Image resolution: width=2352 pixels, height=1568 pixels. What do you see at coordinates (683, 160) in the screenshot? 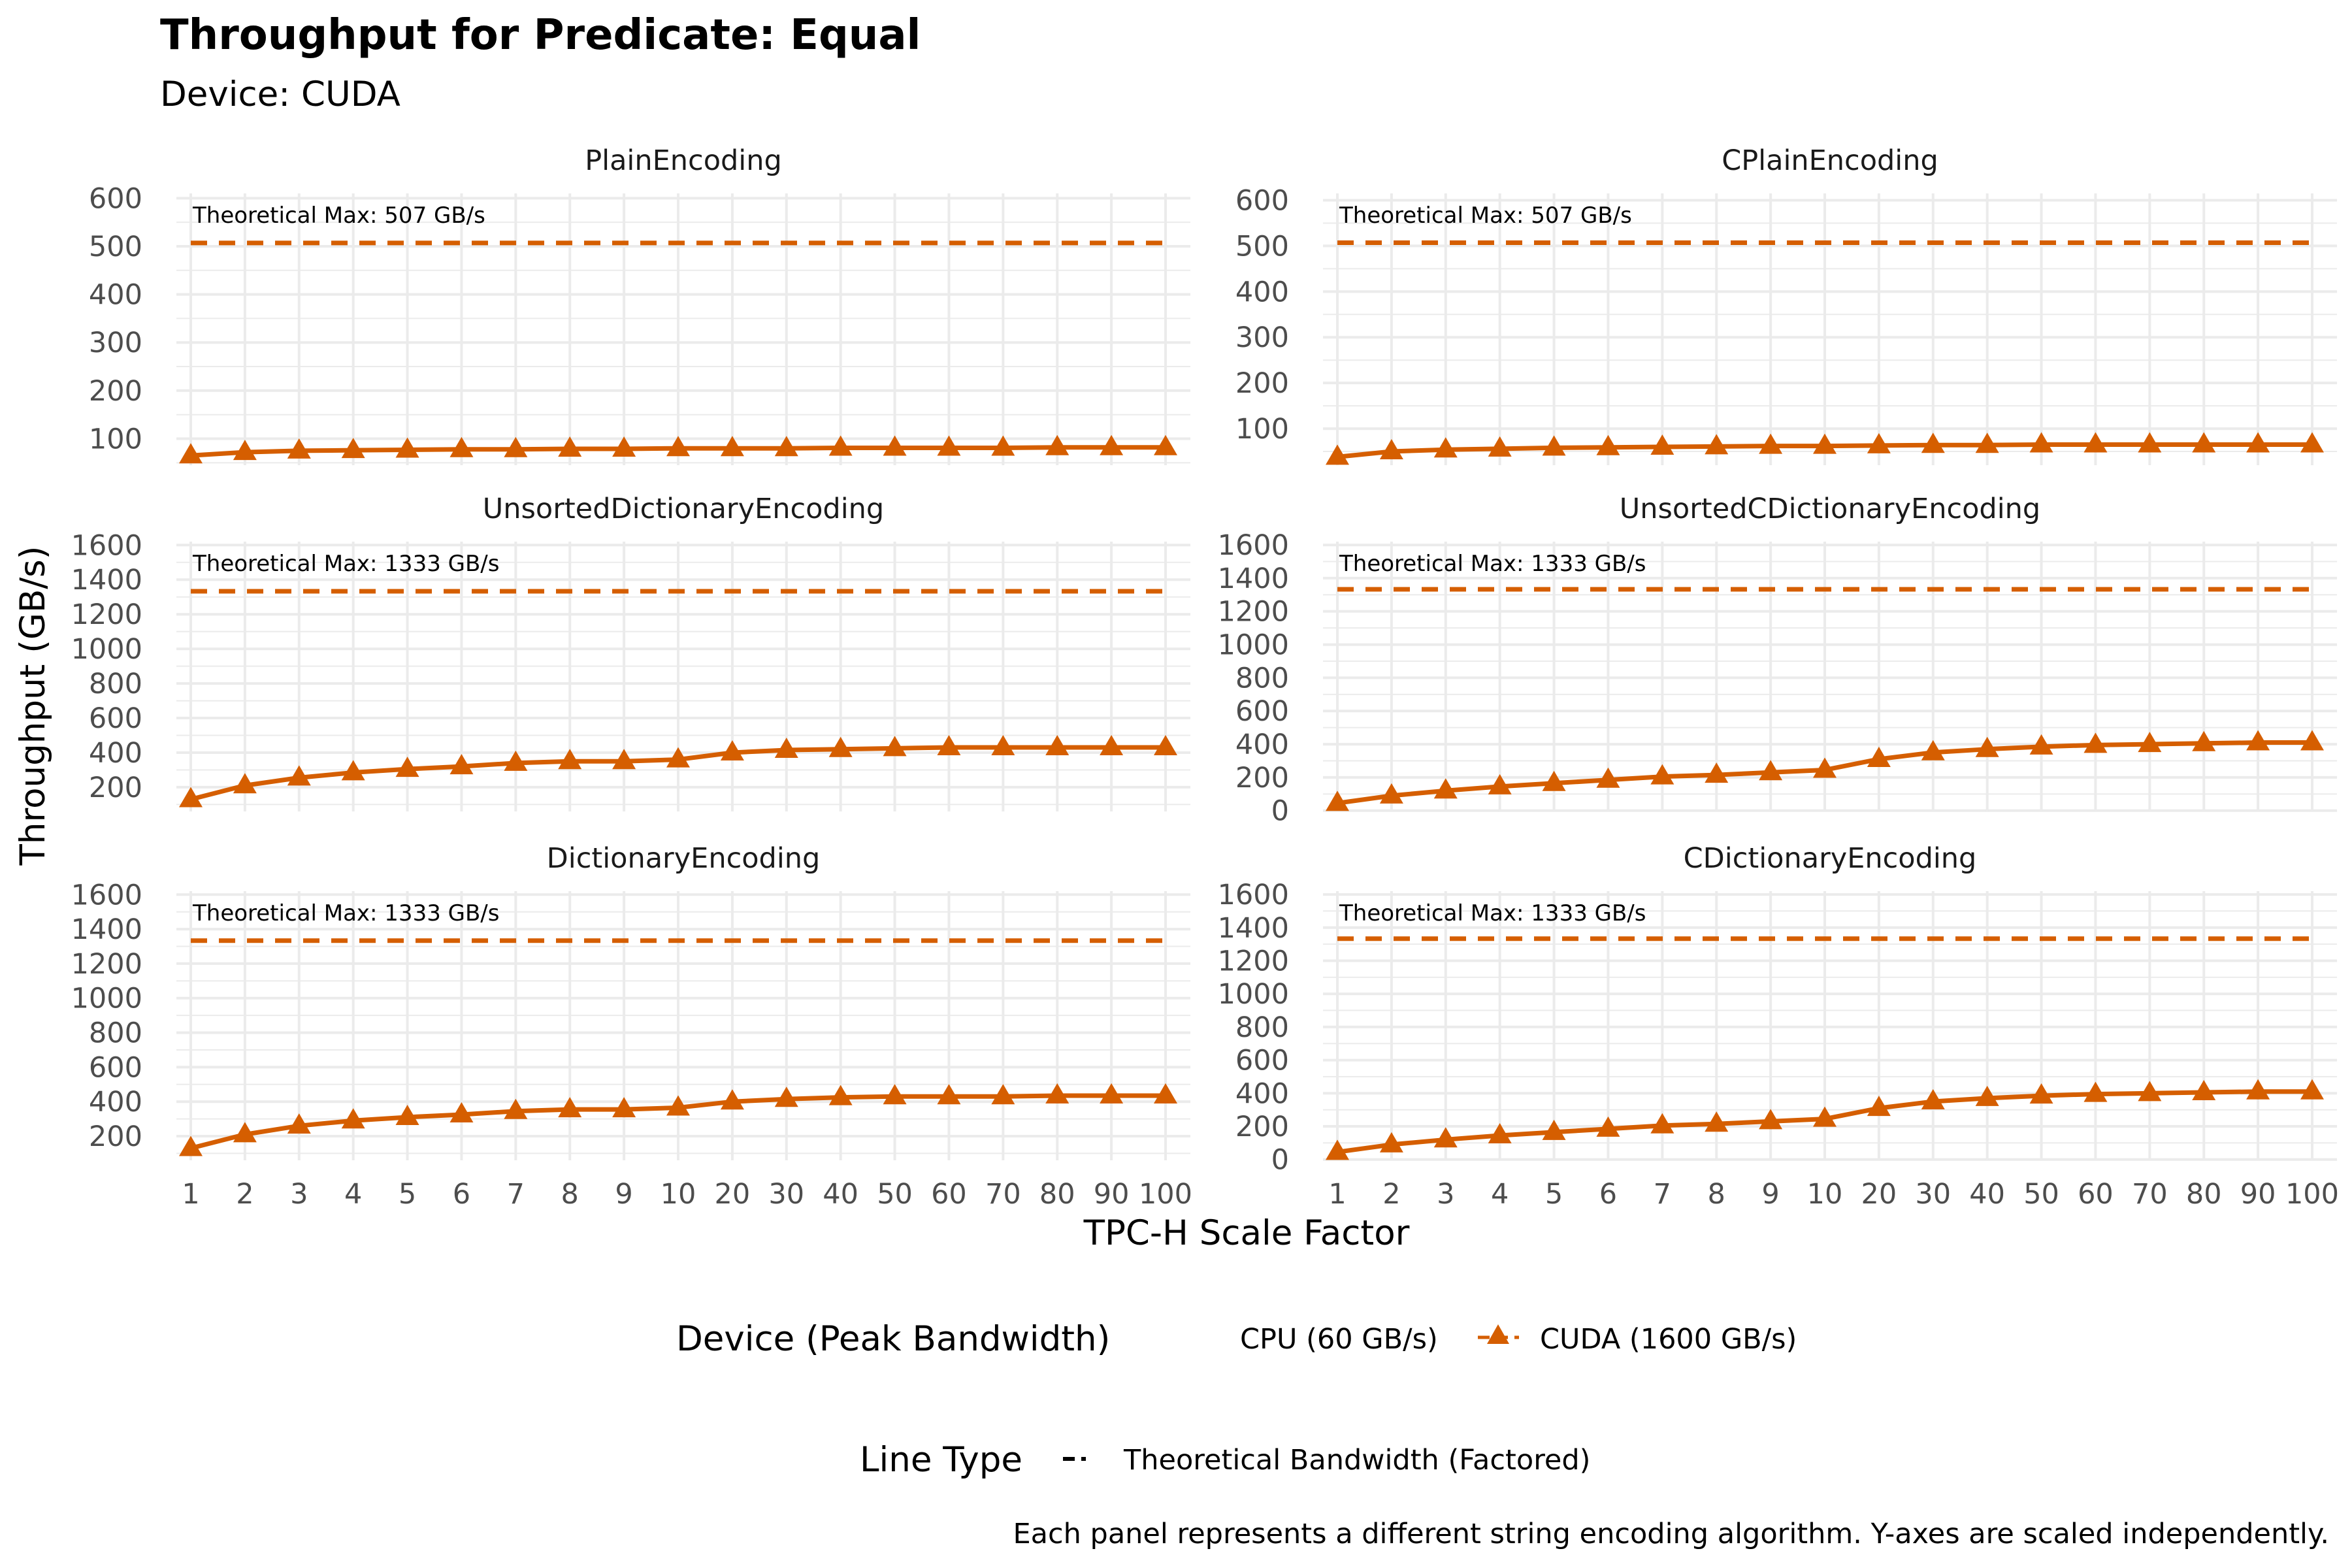
I see `panel-title: PlainEncoding` at bounding box center [683, 160].